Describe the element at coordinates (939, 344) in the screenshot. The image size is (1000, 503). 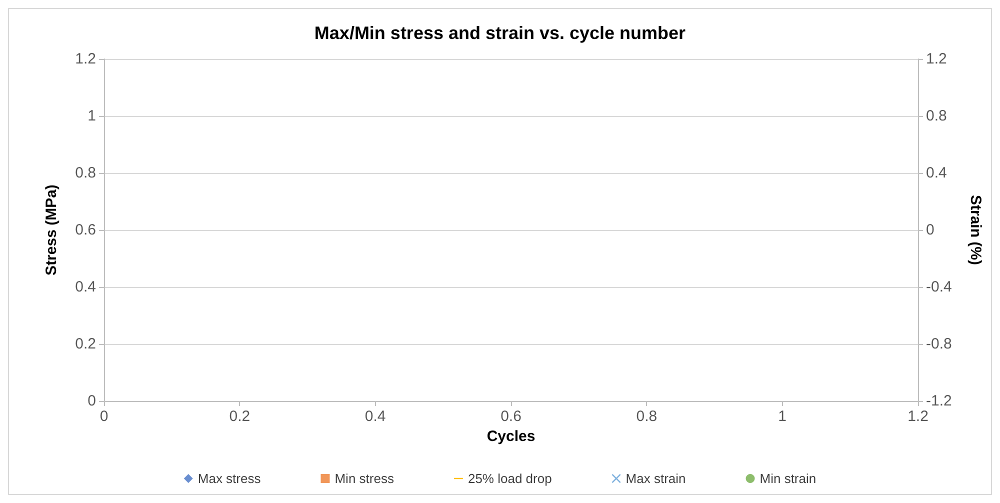
I see `y2-tick-label: -0.8` at that location.